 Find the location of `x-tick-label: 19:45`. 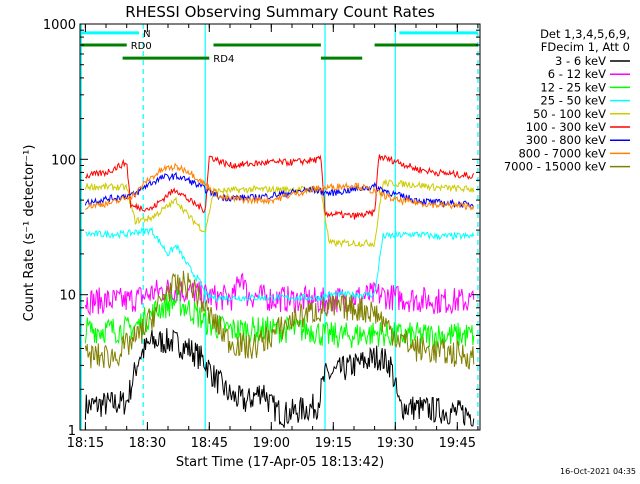

x-tick-label: 19:45 is located at coordinates (457, 443).